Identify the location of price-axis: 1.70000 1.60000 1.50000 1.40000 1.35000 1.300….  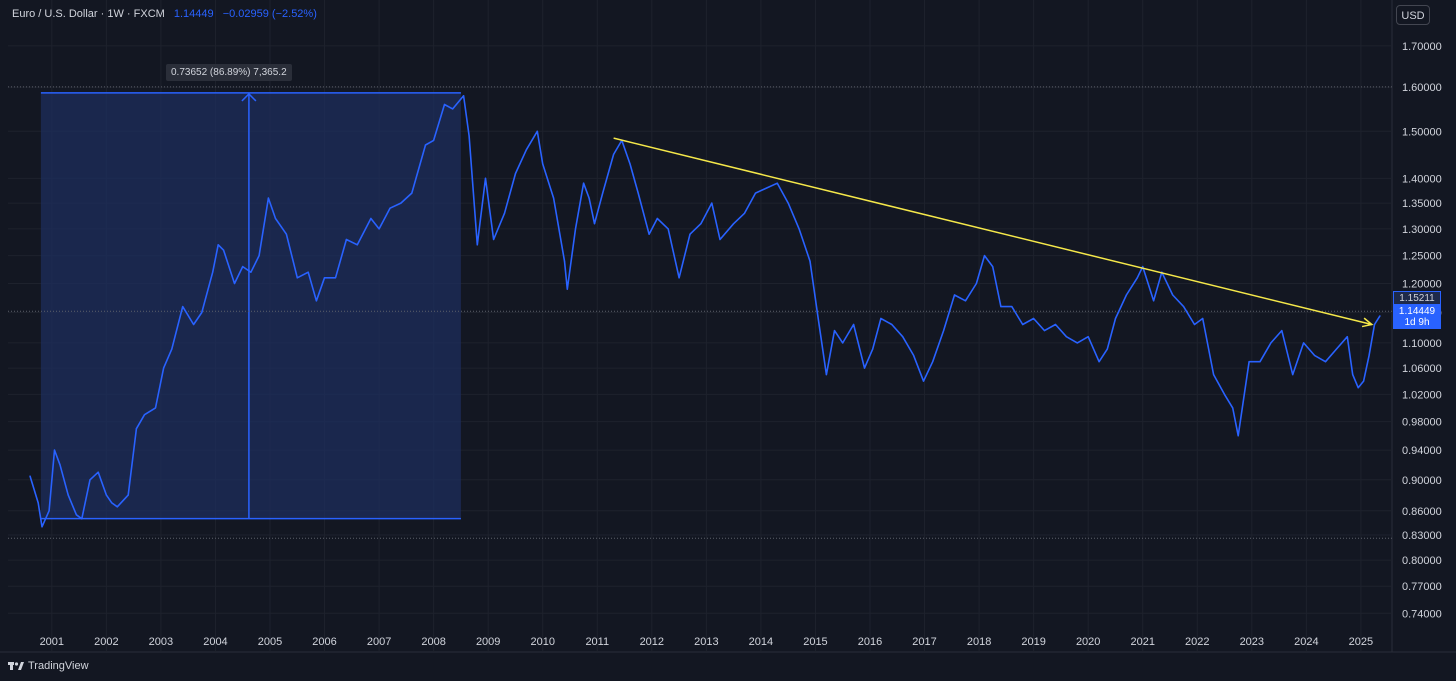
(1422, 330).